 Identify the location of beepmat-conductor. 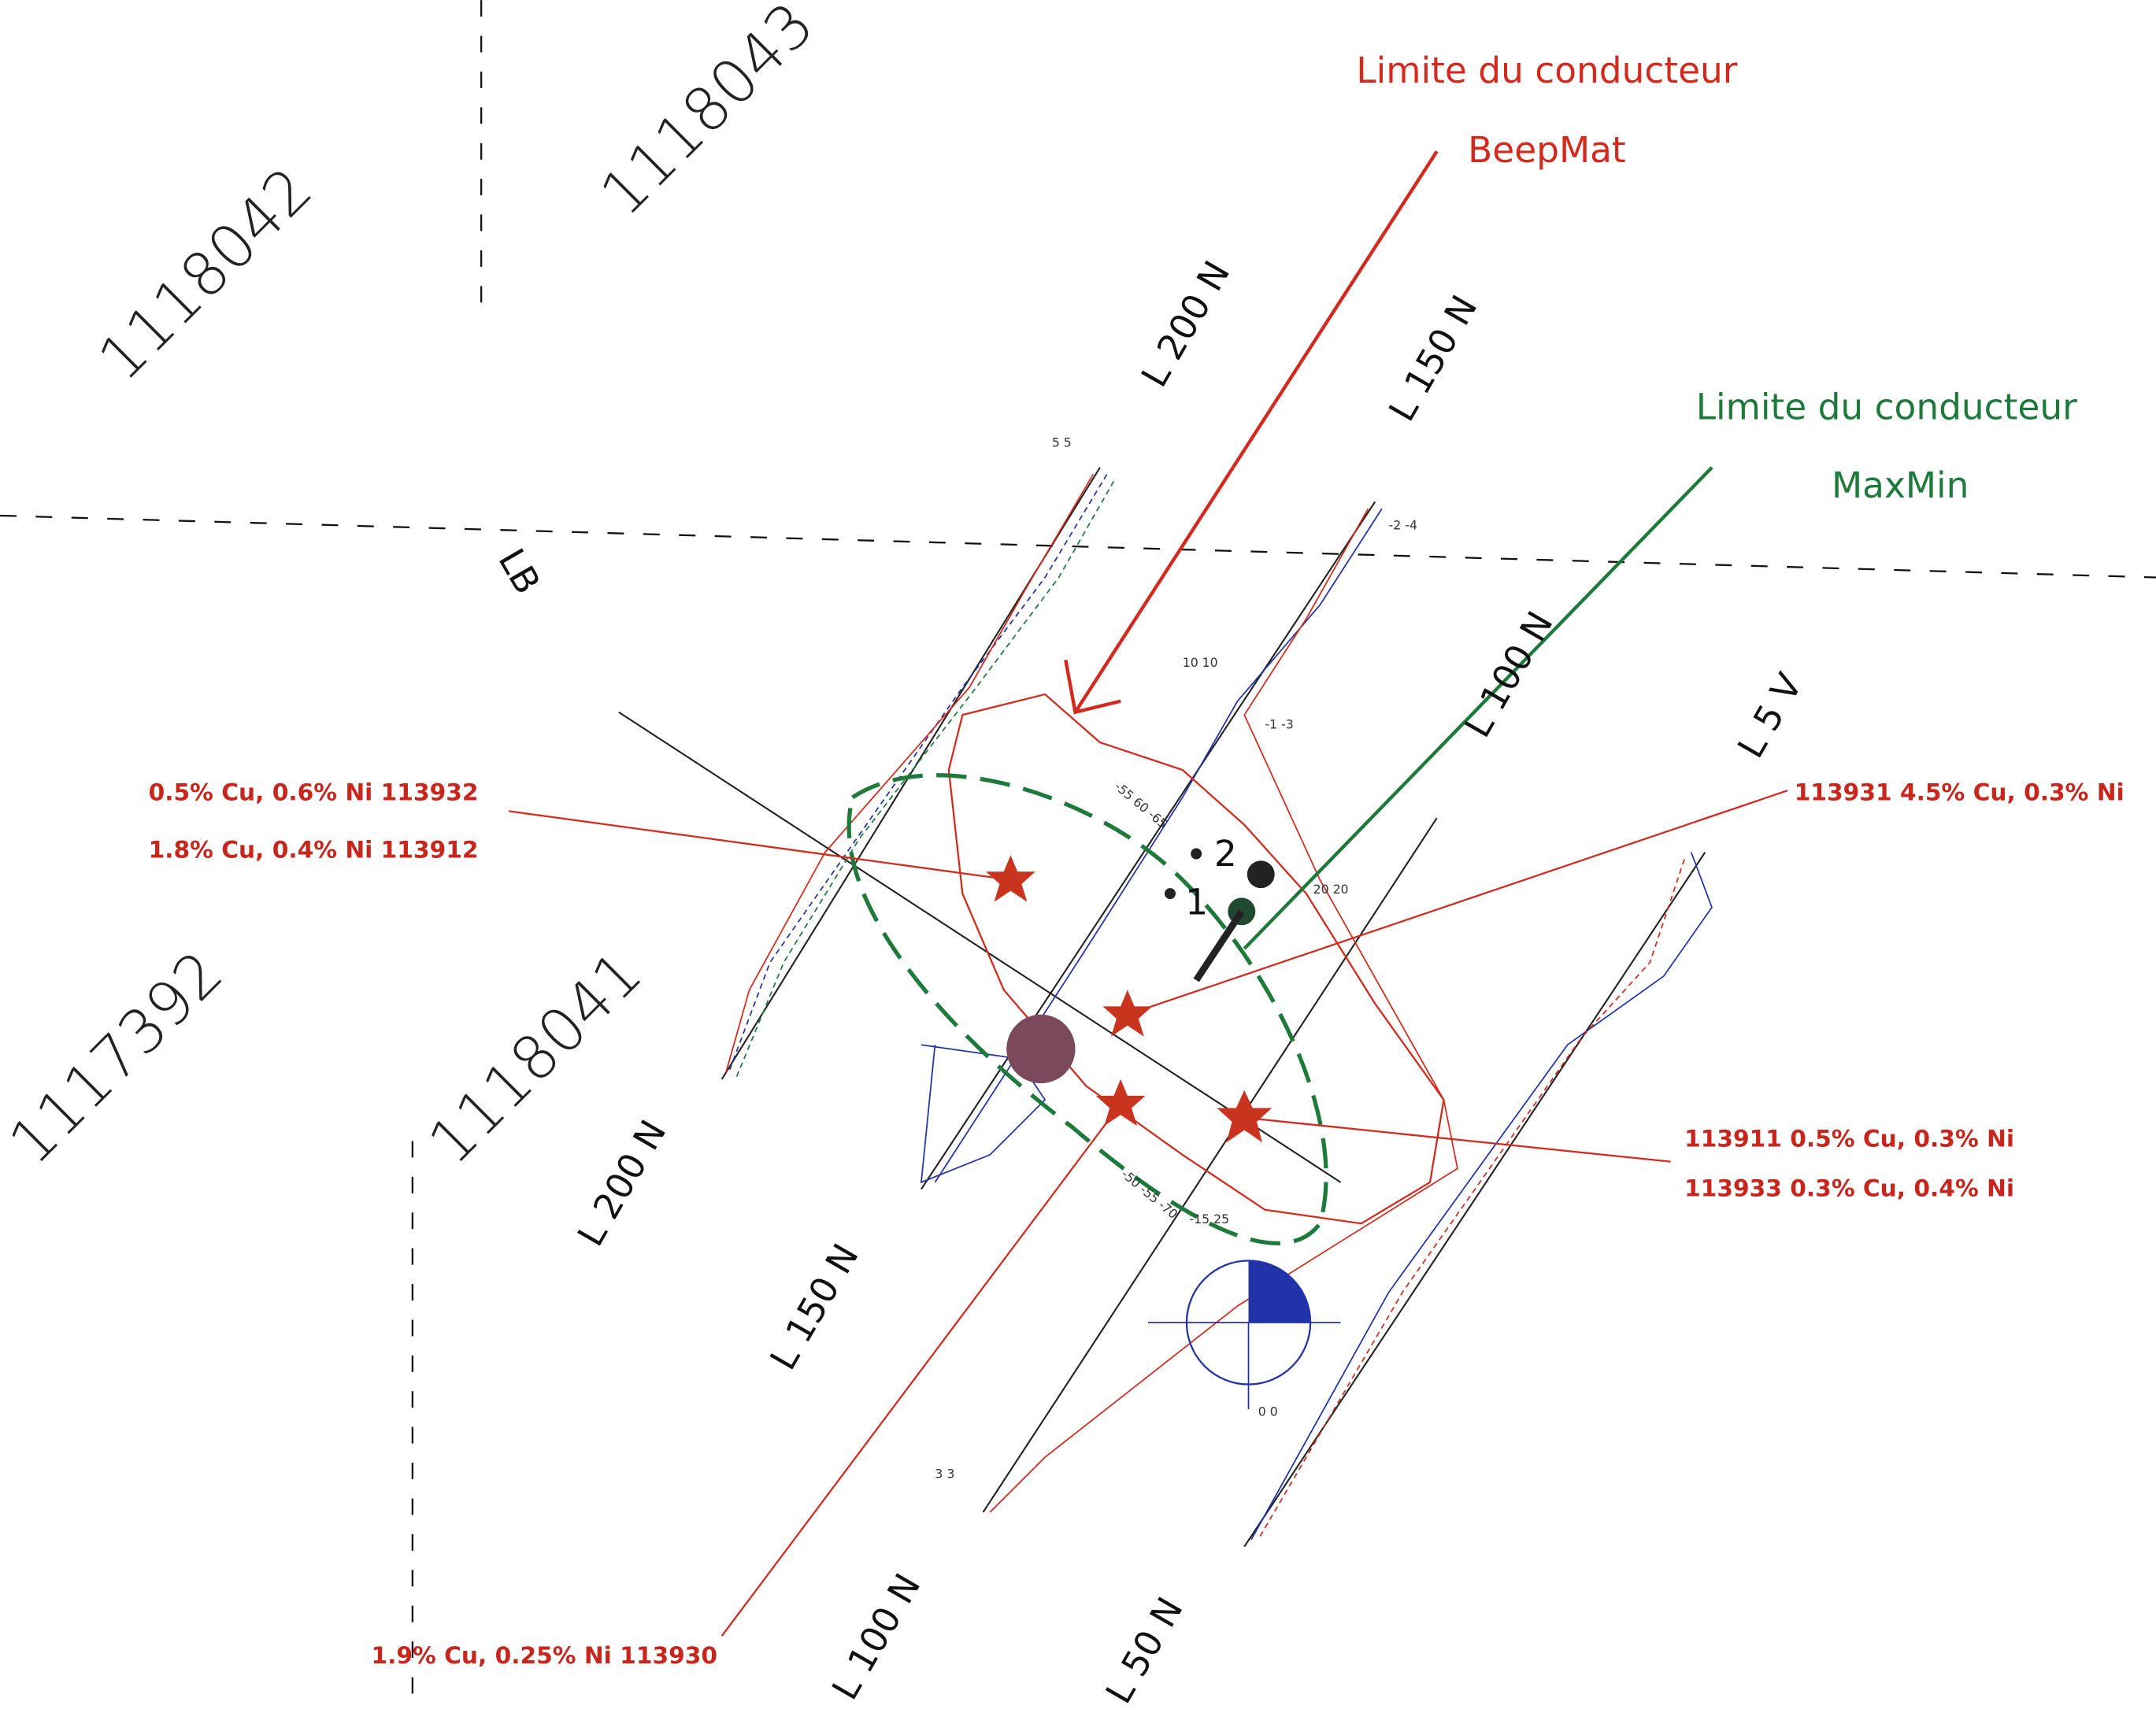
(1196, 959).